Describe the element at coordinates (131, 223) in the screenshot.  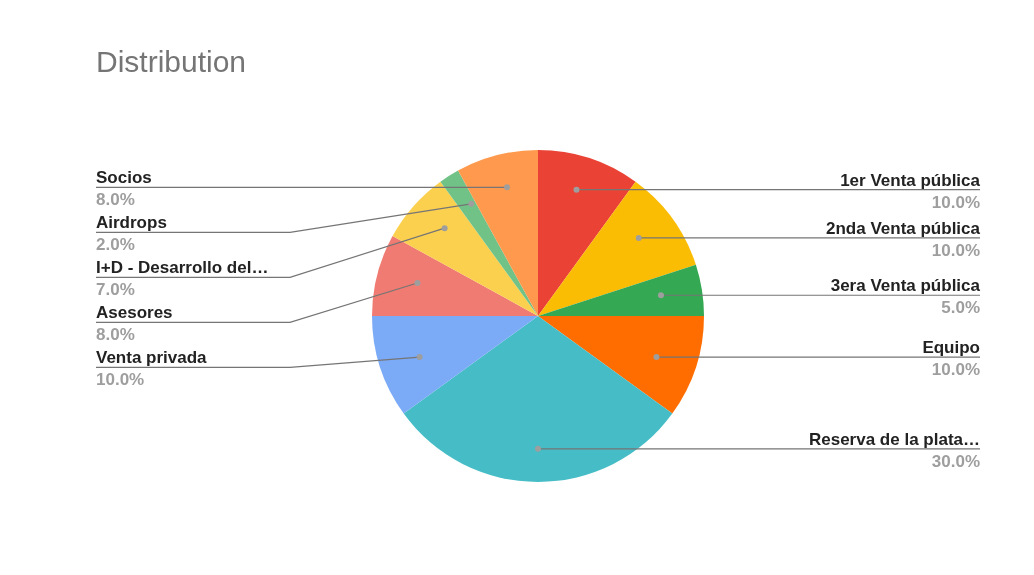
I see `slice-label: Airdrops` at that location.